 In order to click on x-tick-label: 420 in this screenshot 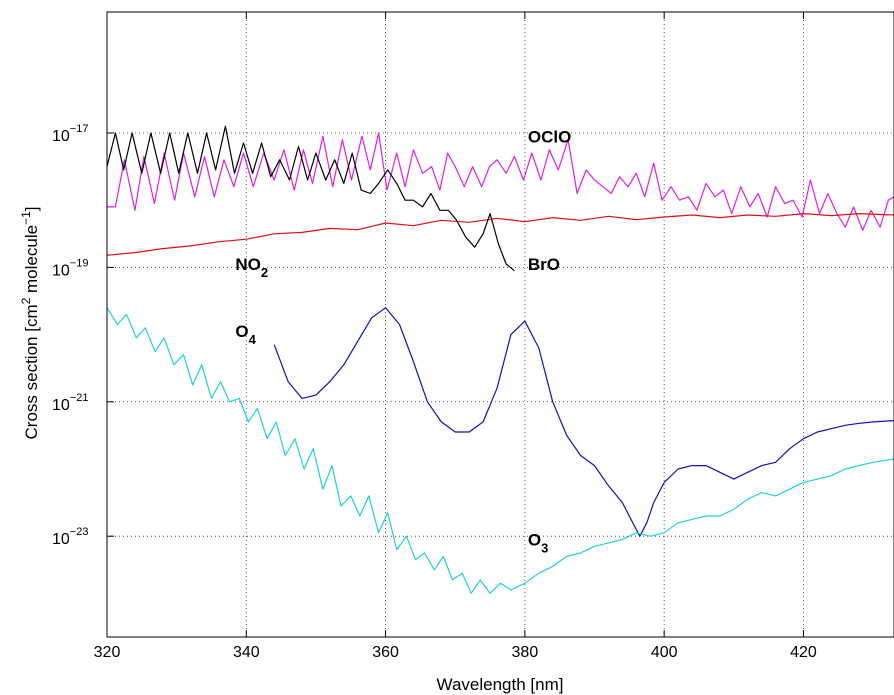, I will do `click(803, 652)`.